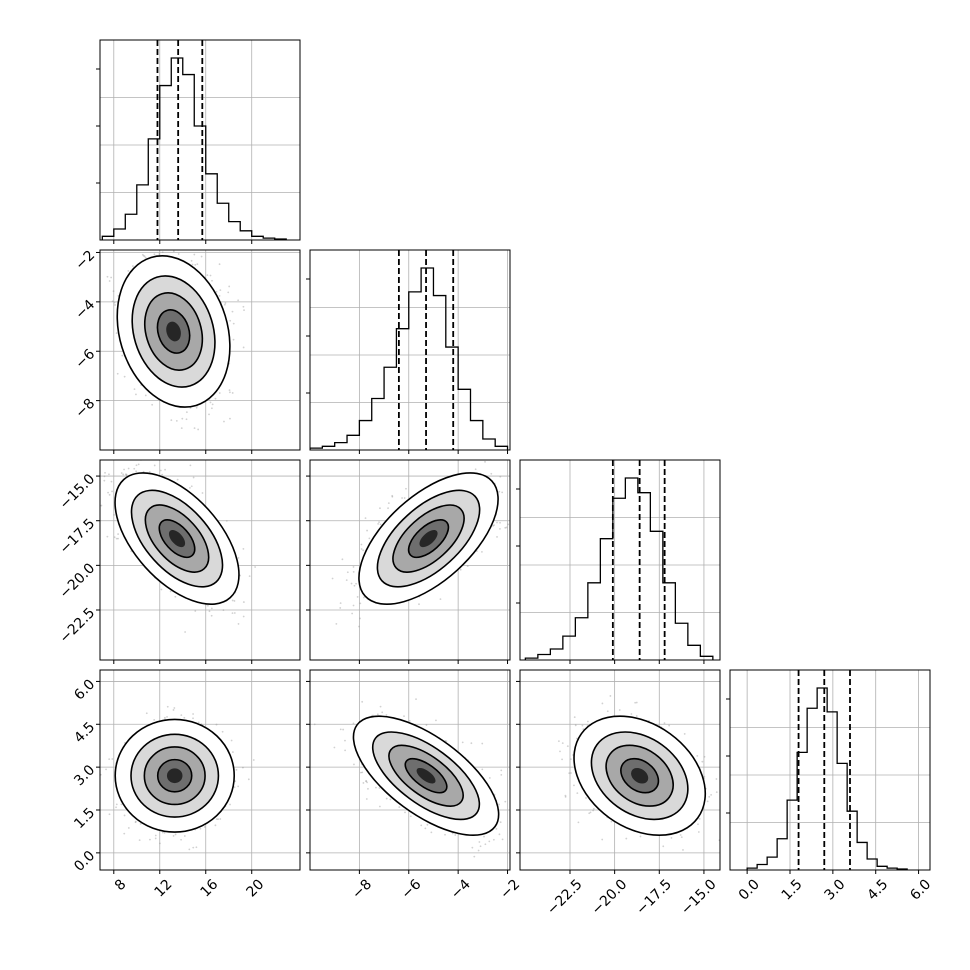  Describe the element at coordinates (428, 538) in the screenshot. I see `density-peak` at that location.